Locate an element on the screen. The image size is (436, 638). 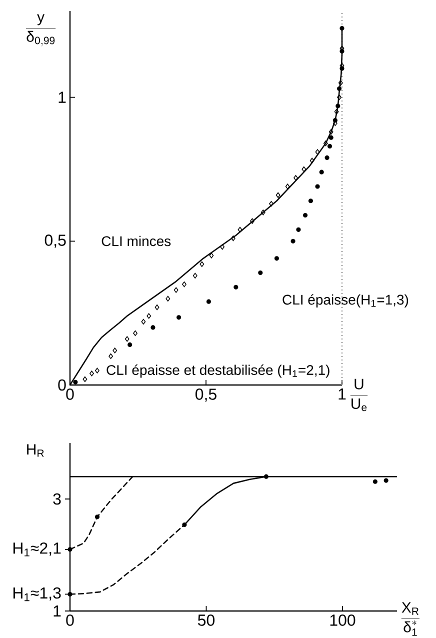
y-tick-label: 3 is located at coordinates (57, 499).